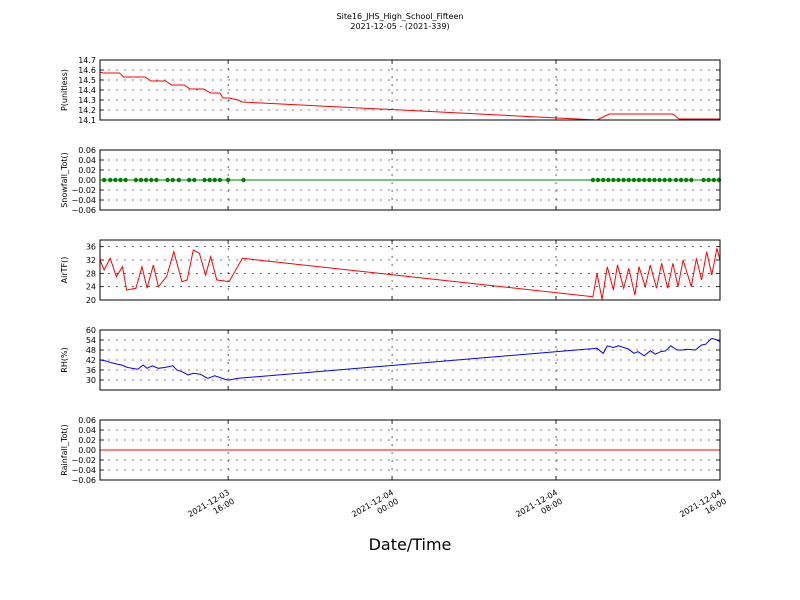 The width and height of the screenshot is (800, 600). I want to click on y-axis-label: Rainfall_Tot(), so click(64, 450).